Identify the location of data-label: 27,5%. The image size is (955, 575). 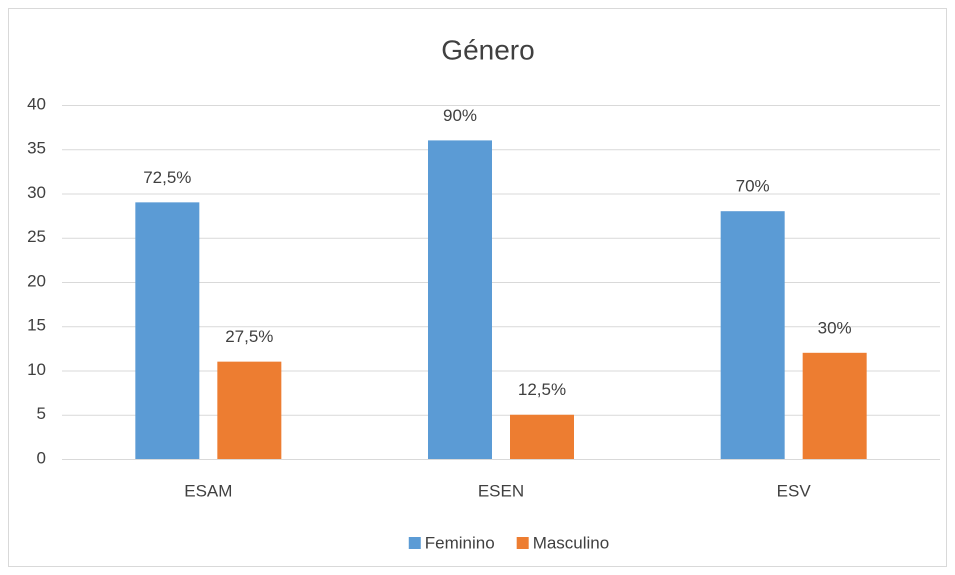
(249, 336).